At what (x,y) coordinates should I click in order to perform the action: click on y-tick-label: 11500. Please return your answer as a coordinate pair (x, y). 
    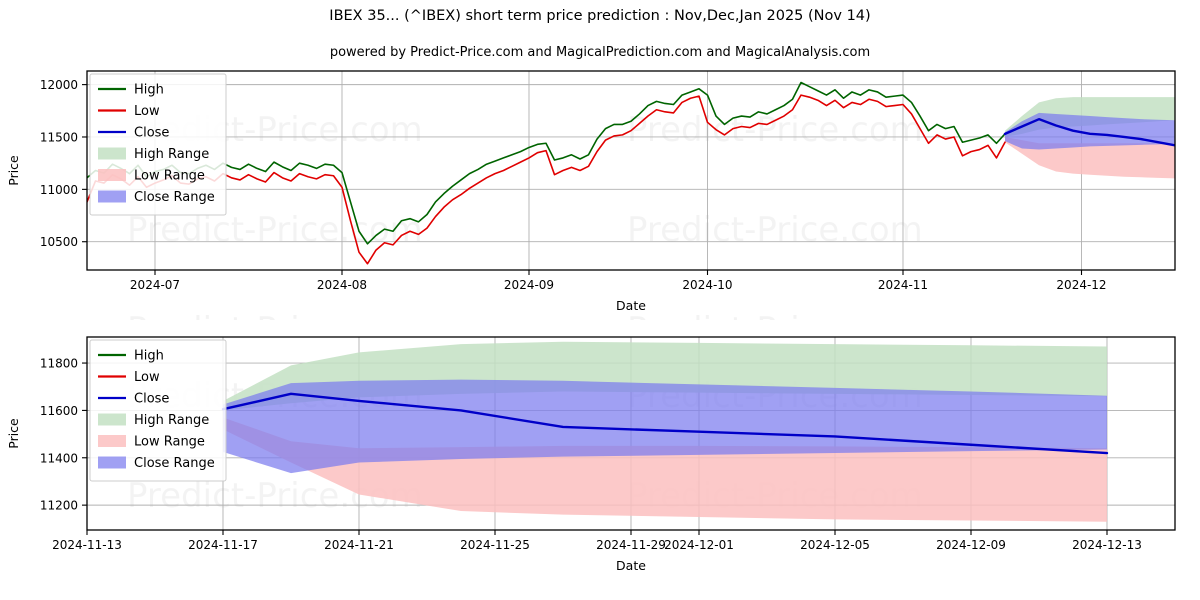
    Looking at the image, I should click on (59, 137).